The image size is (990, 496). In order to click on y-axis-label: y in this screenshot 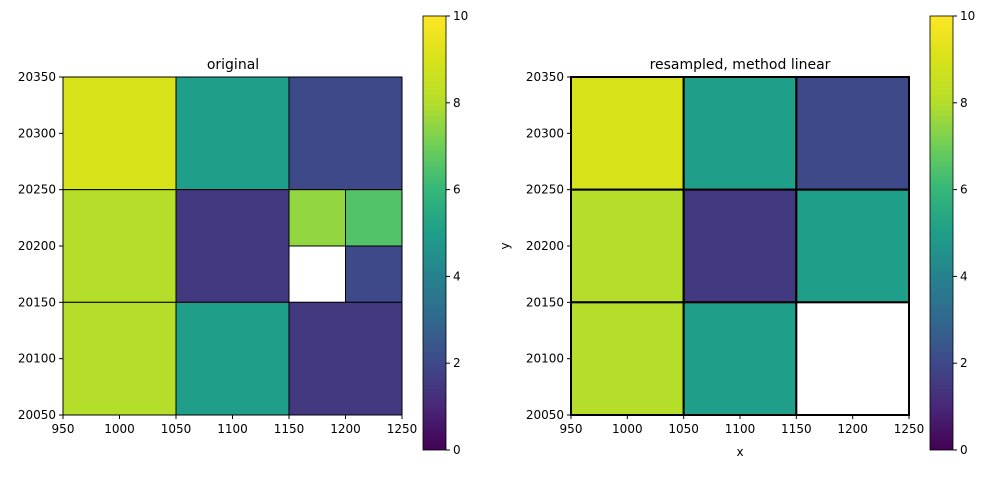, I will do `click(505, 245)`.